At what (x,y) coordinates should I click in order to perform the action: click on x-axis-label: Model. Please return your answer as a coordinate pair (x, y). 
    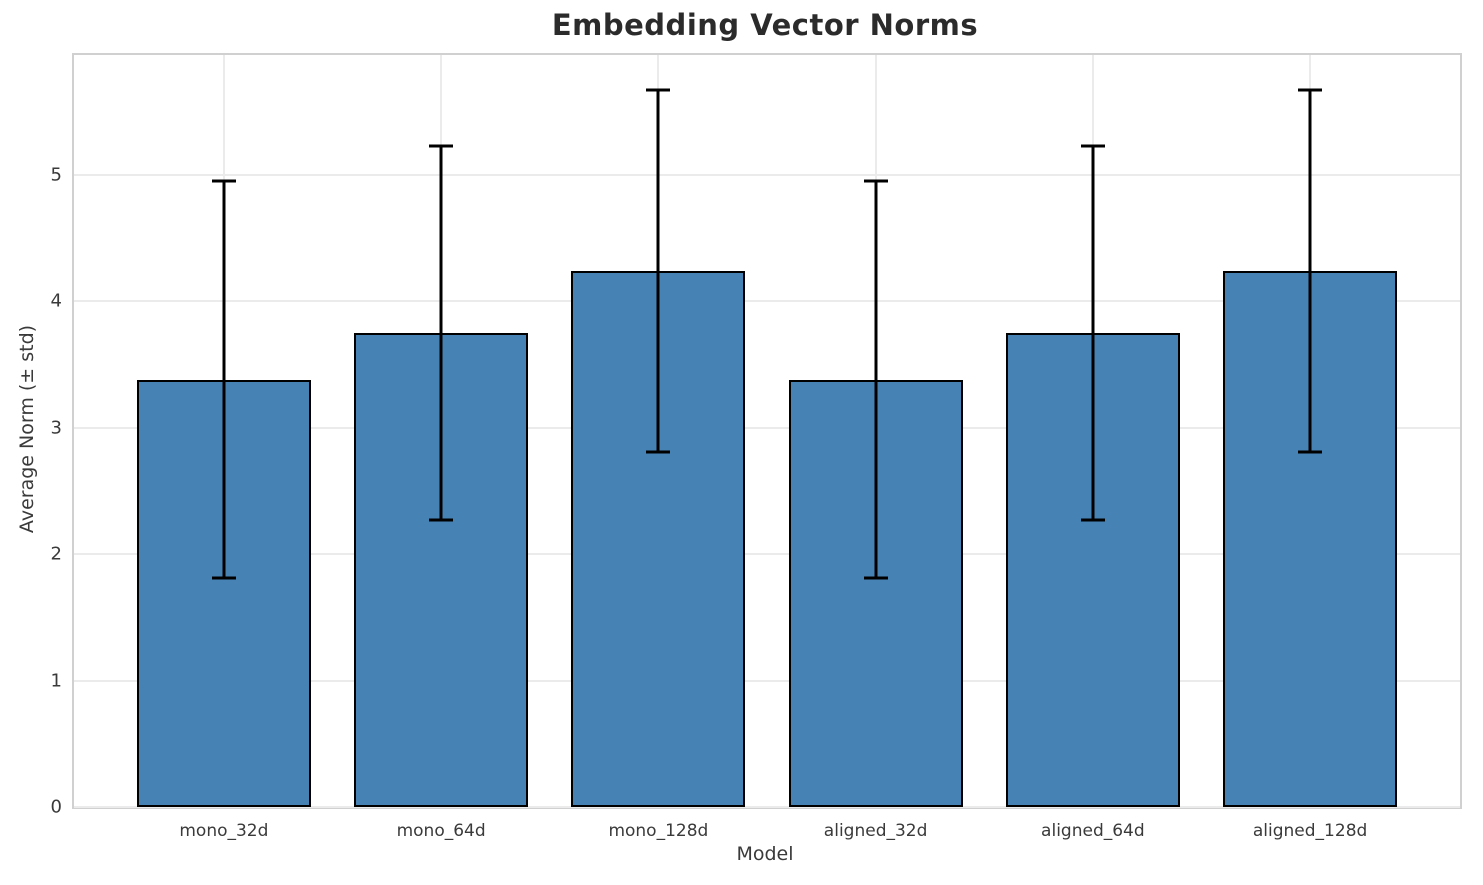
    Looking at the image, I should click on (765, 854).